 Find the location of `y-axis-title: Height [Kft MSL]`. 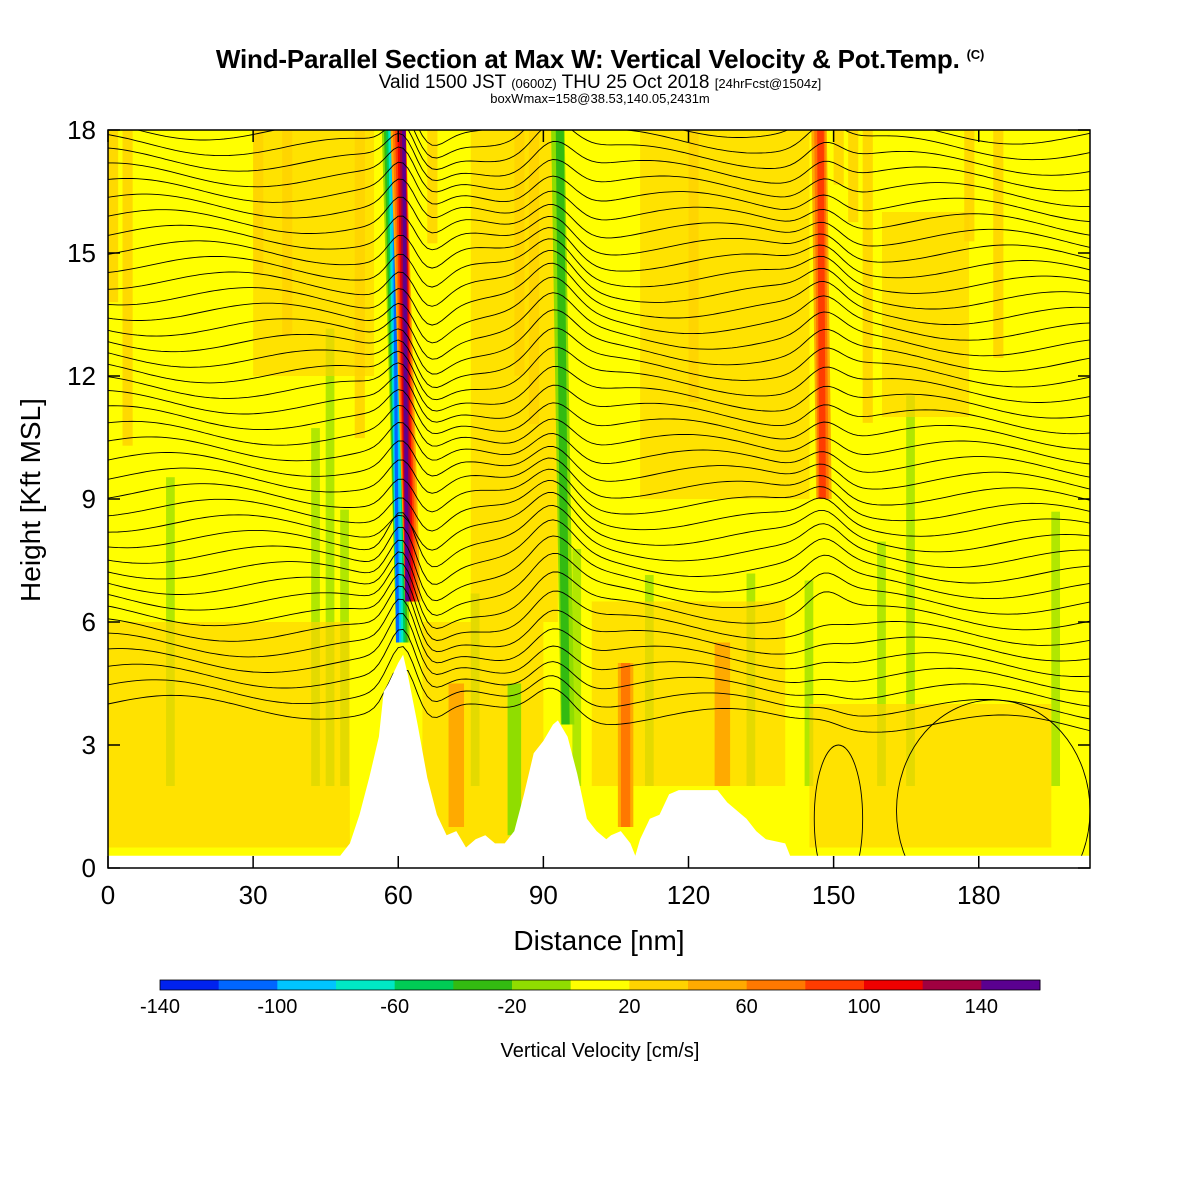

y-axis-title: Height [Kft MSL] is located at coordinates (30, 500).